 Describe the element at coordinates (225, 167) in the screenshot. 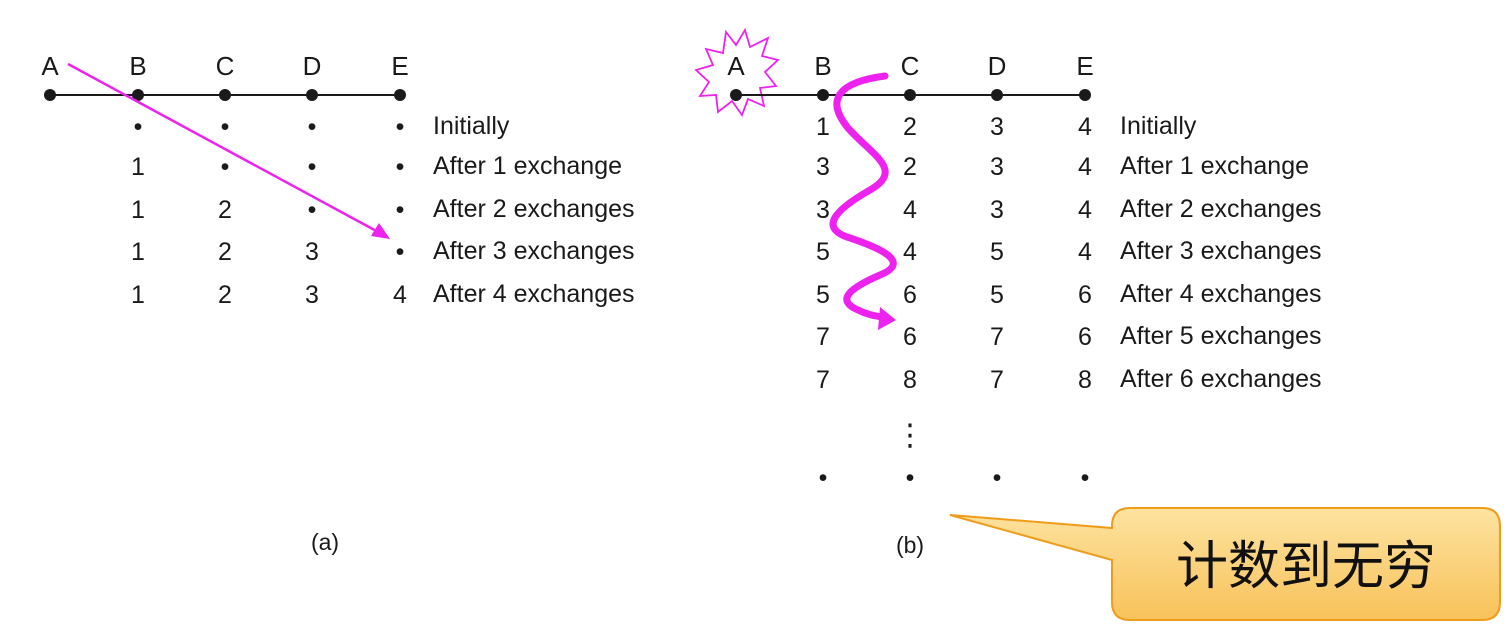

I see `panel-a-row-1-cell-c: •` at that location.